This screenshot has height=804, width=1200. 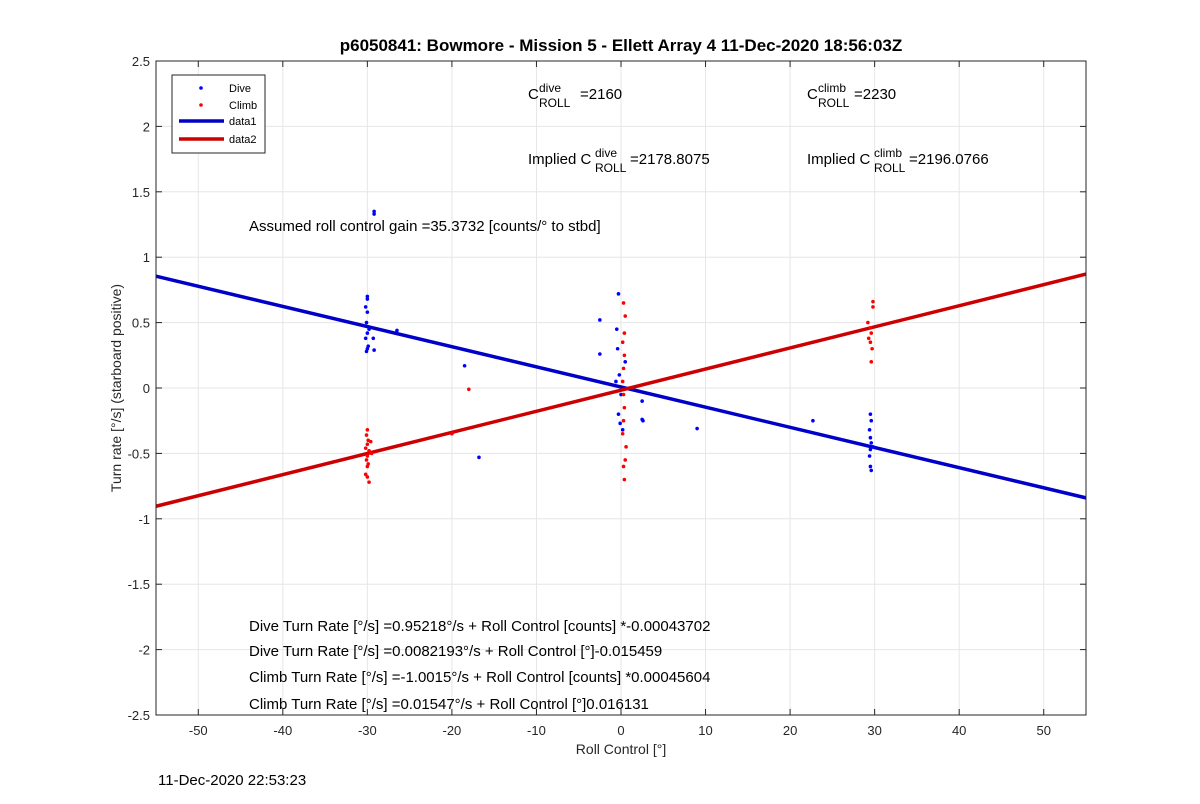 What do you see at coordinates (575, 95) in the screenshot?
I see `c-roll-dive-annotation: C dive ROLL =2160` at bounding box center [575, 95].